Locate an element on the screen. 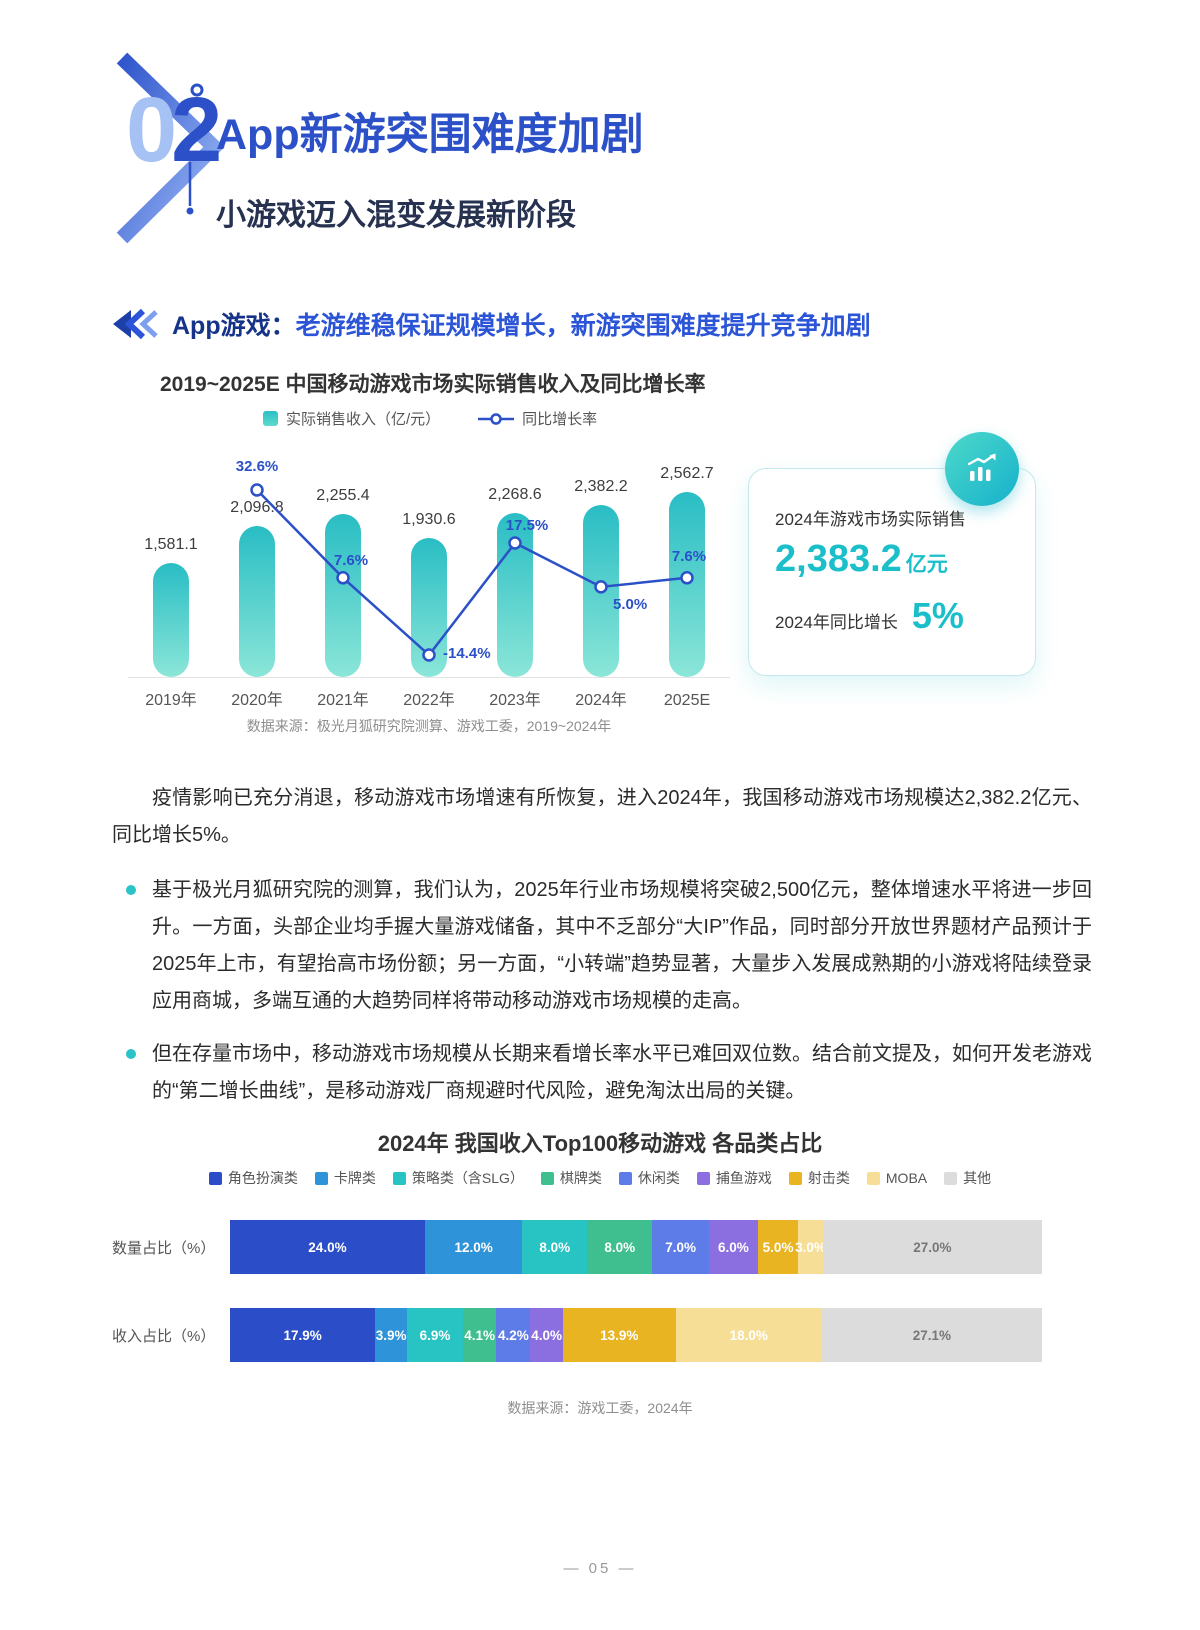  card-body: 2024年游戏市场实际销售 2,383.2 亿元 2024年同比增长 5% is located at coordinates (892, 553).